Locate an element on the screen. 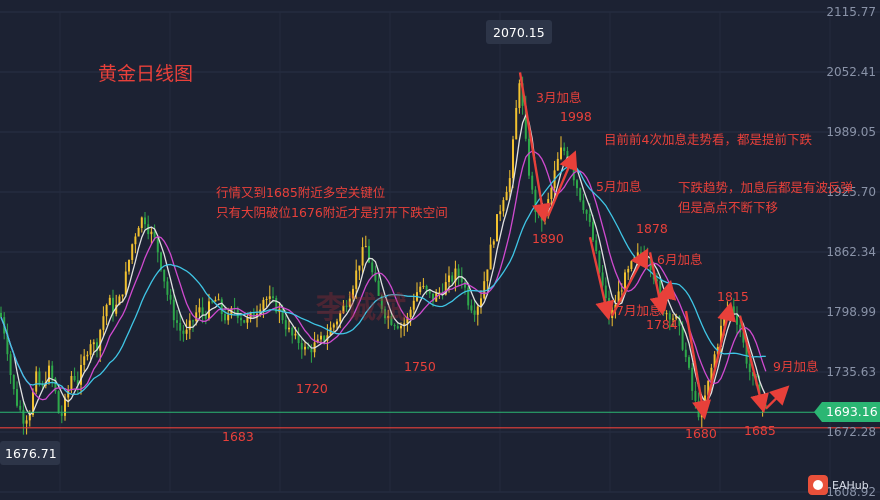  annotation-text: 但是高点不断下移 is located at coordinates (728, 207).